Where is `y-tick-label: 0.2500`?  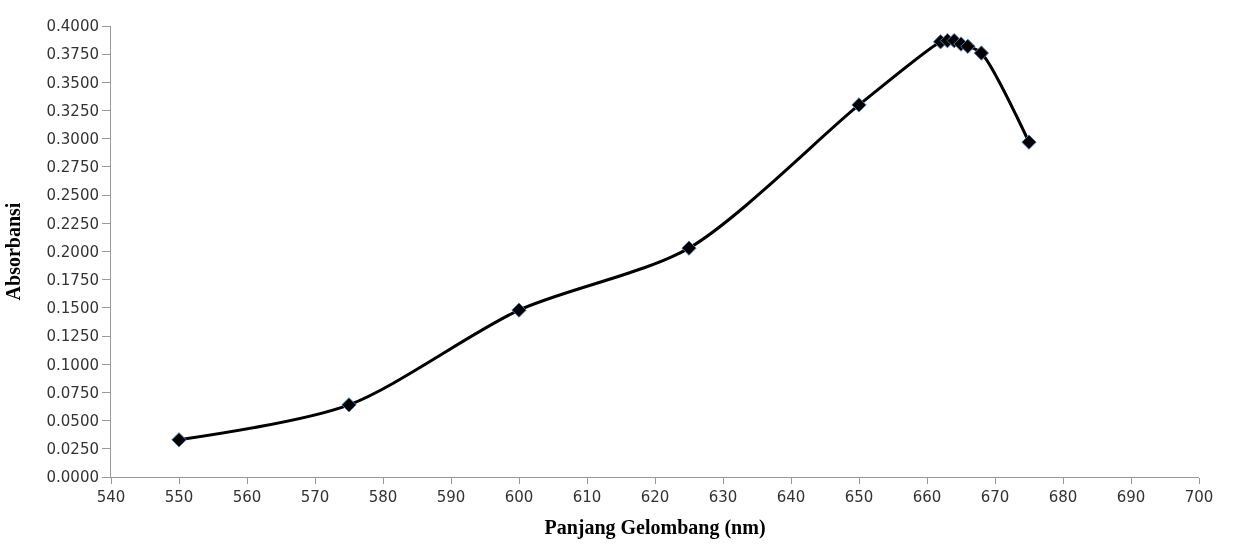
y-tick-label: 0.2500 is located at coordinates (72, 195).